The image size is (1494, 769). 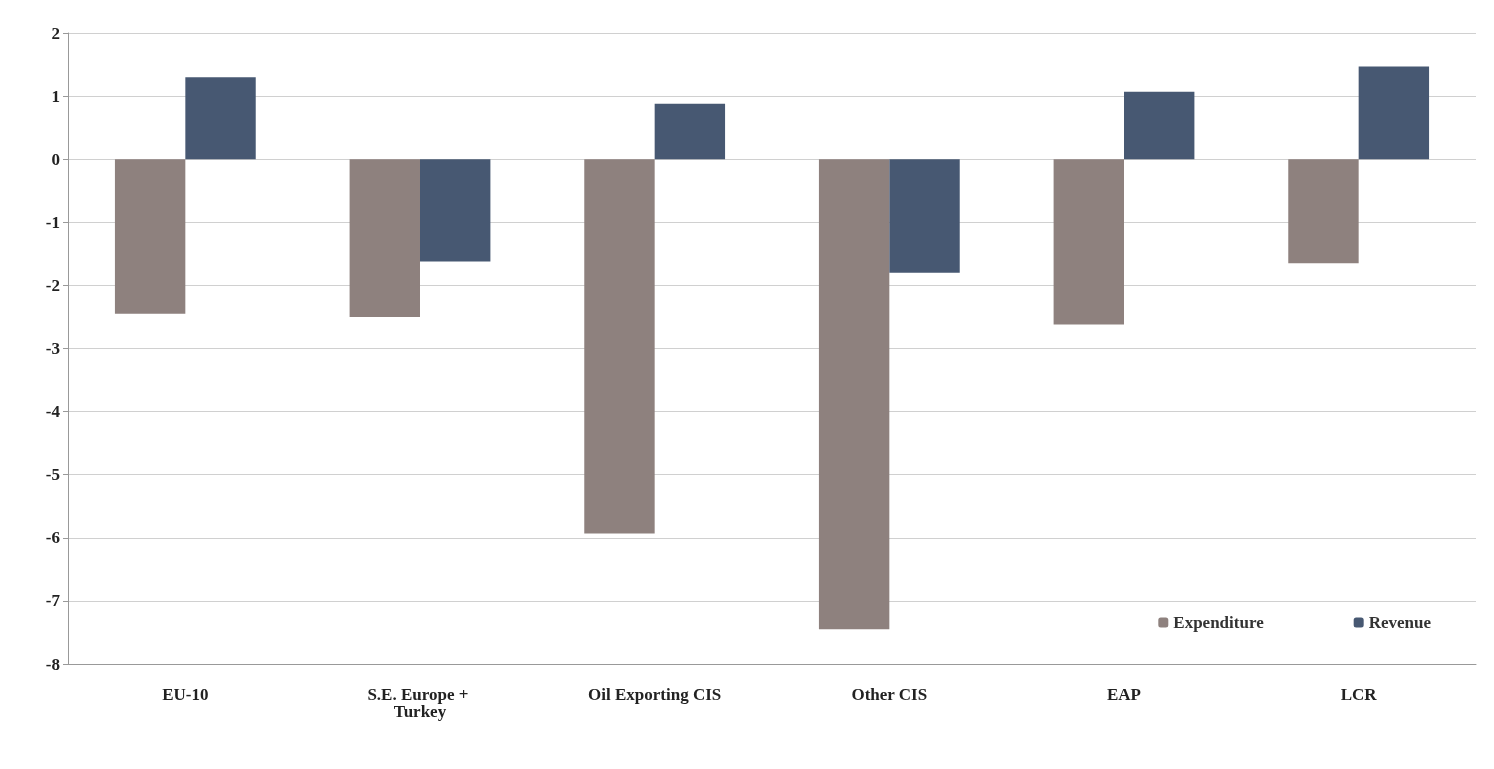 What do you see at coordinates (55, 159) in the screenshot?
I see `y-tick-label: 0` at bounding box center [55, 159].